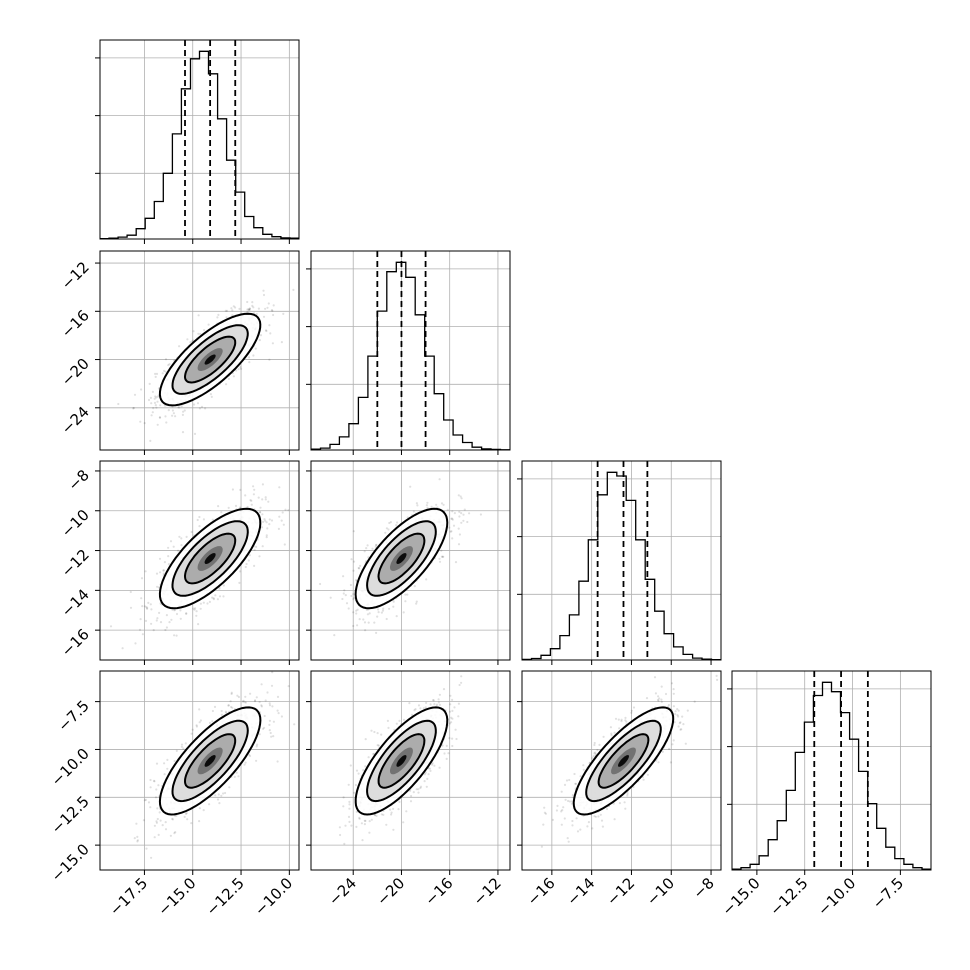  Describe the element at coordinates (210, 558) in the screenshot. I see `contours` at that location.